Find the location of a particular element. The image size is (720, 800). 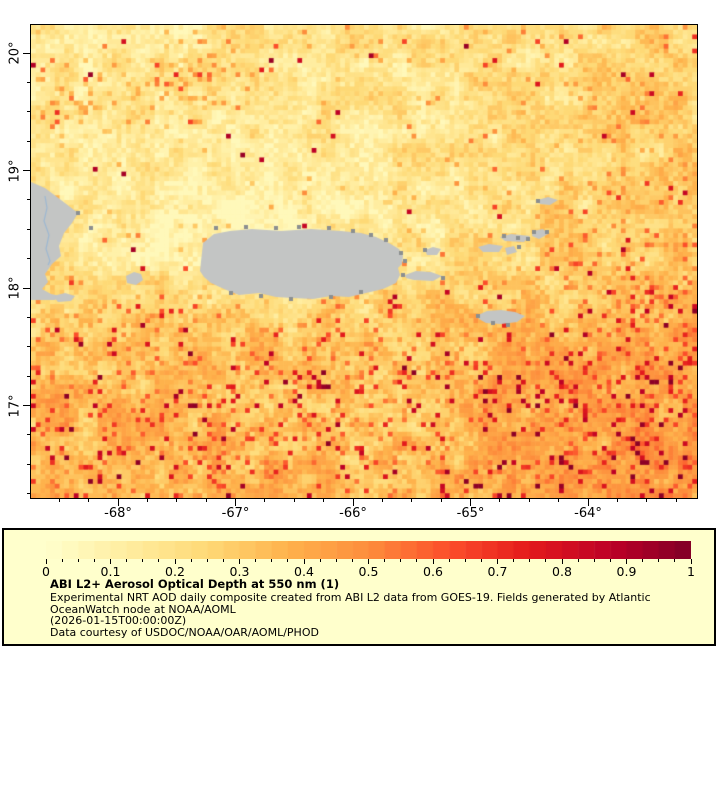

colorbar is located at coordinates (368, 550).